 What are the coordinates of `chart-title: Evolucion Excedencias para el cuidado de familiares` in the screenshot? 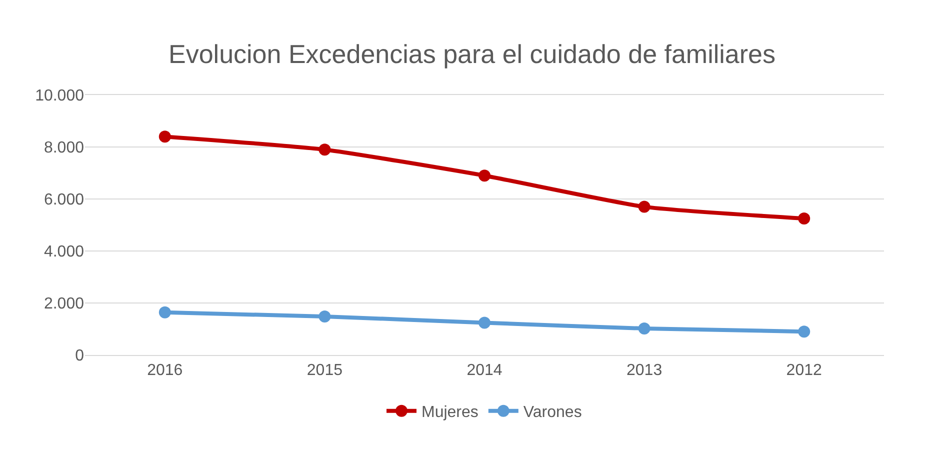 It's located at (472, 54).